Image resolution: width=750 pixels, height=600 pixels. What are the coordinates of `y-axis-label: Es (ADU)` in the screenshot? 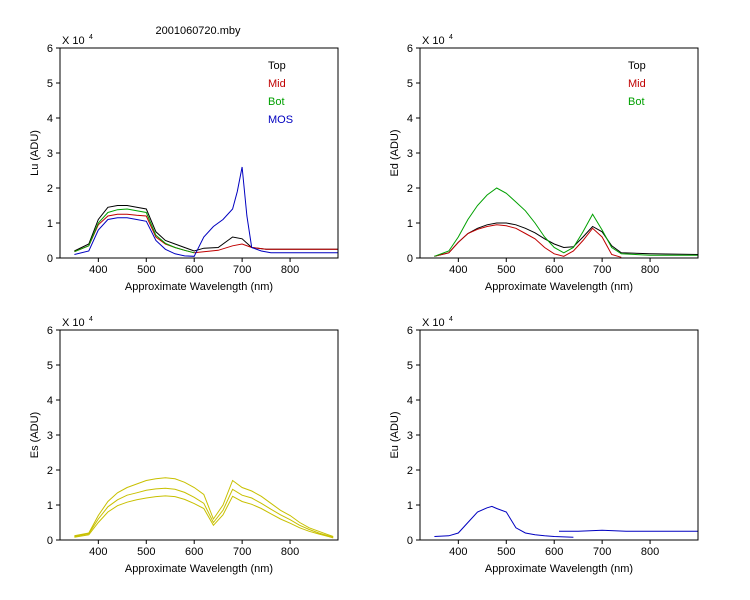 It's located at (35, 435).